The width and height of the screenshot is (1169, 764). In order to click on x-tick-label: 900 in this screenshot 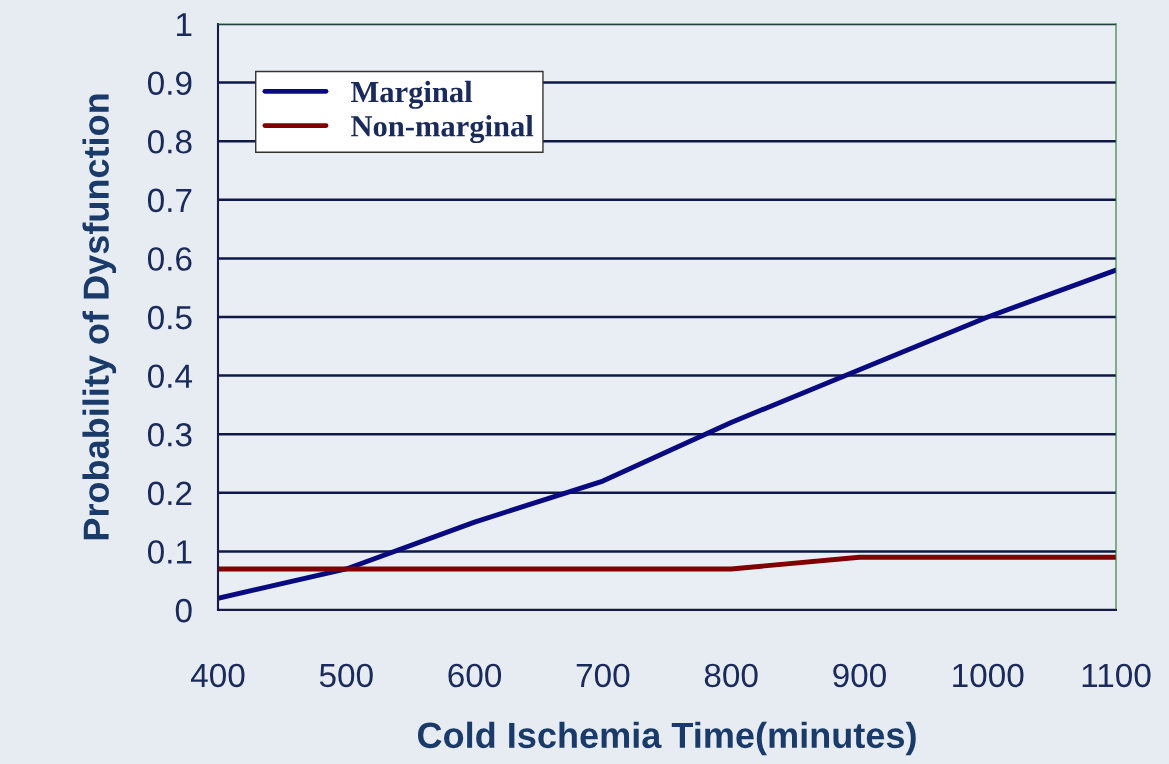, I will do `click(859, 675)`.